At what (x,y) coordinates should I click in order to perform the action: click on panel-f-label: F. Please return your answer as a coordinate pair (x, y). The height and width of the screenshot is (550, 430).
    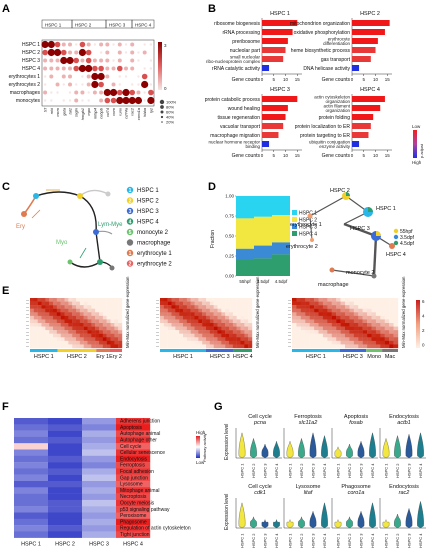
    Looking at the image, I should click on (5, 407).